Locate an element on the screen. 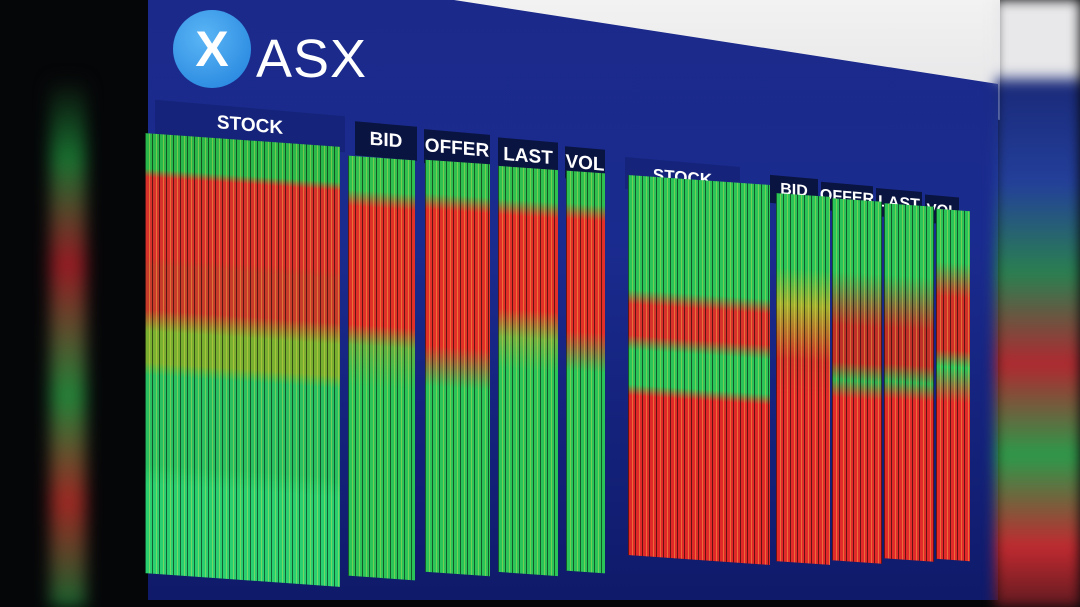 The width and height of the screenshot is (1080, 607). last-column-right is located at coordinates (909, 382).